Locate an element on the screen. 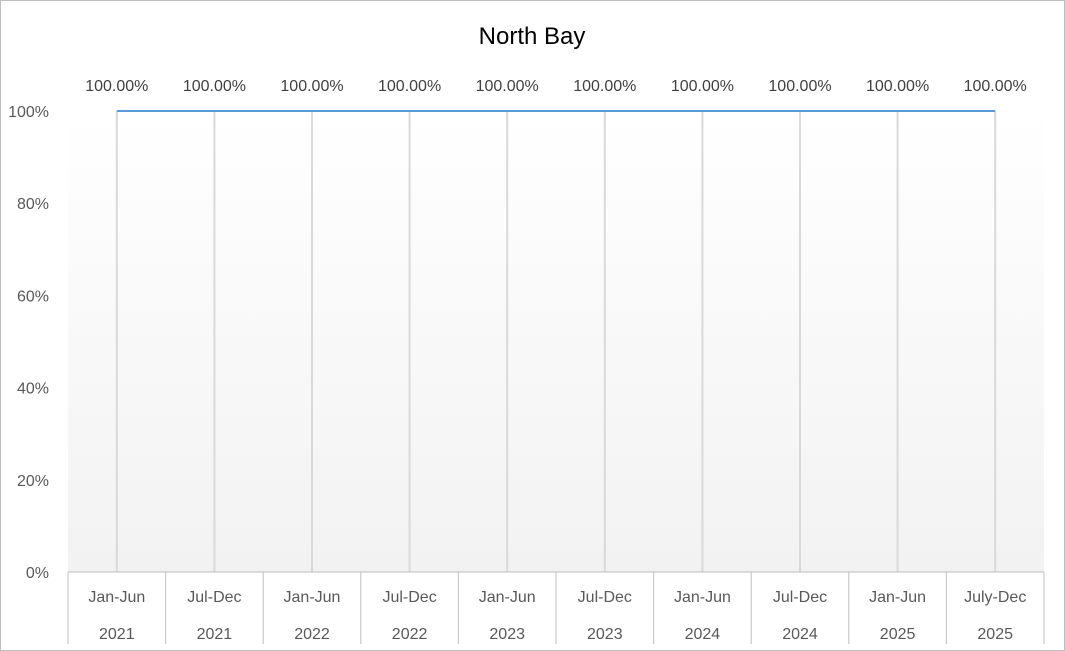 The height and width of the screenshot is (651, 1065). y-tick-label: 100% is located at coordinates (28, 112).